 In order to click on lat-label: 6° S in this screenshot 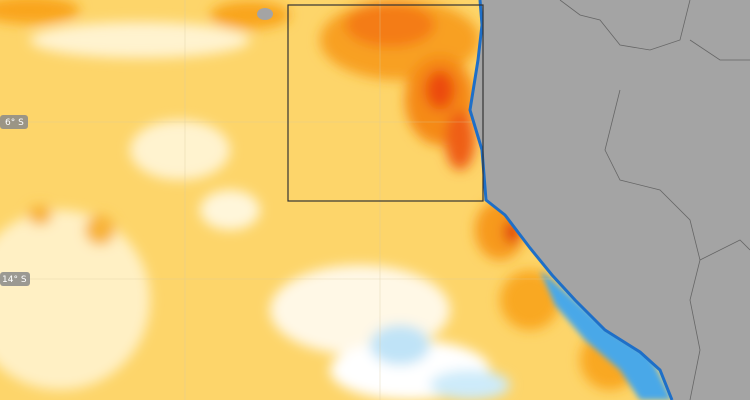, I will do `click(14, 122)`.